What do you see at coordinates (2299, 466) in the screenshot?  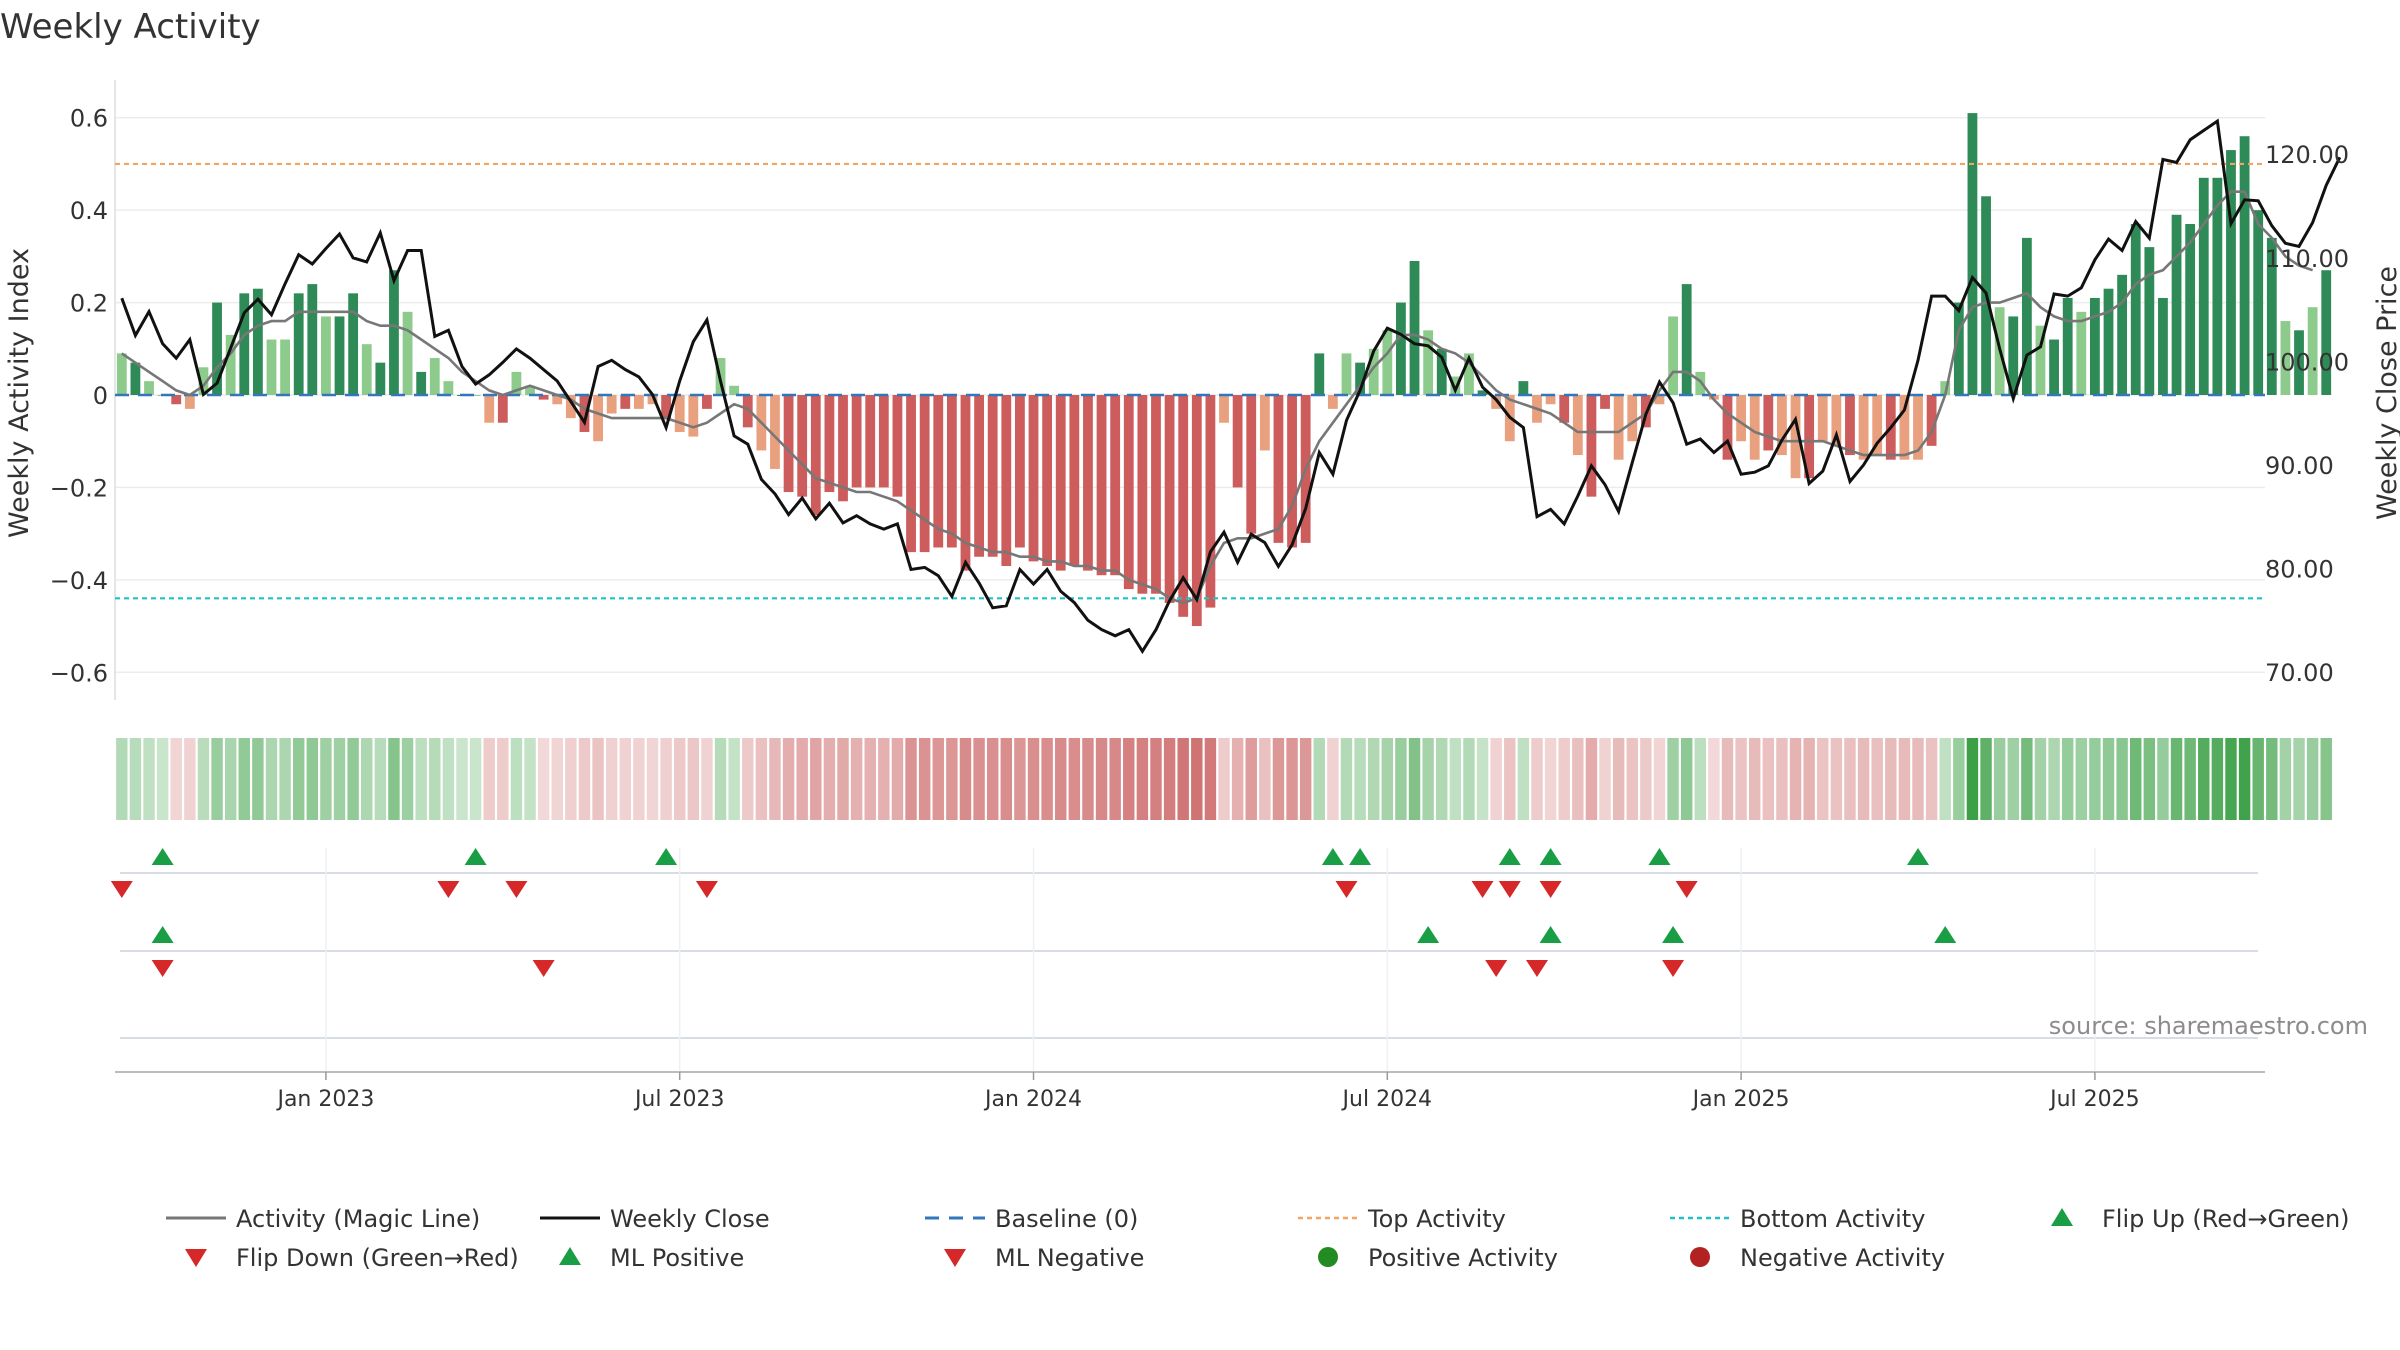 I see `right-tick-label: 90.00` at bounding box center [2299, 466].